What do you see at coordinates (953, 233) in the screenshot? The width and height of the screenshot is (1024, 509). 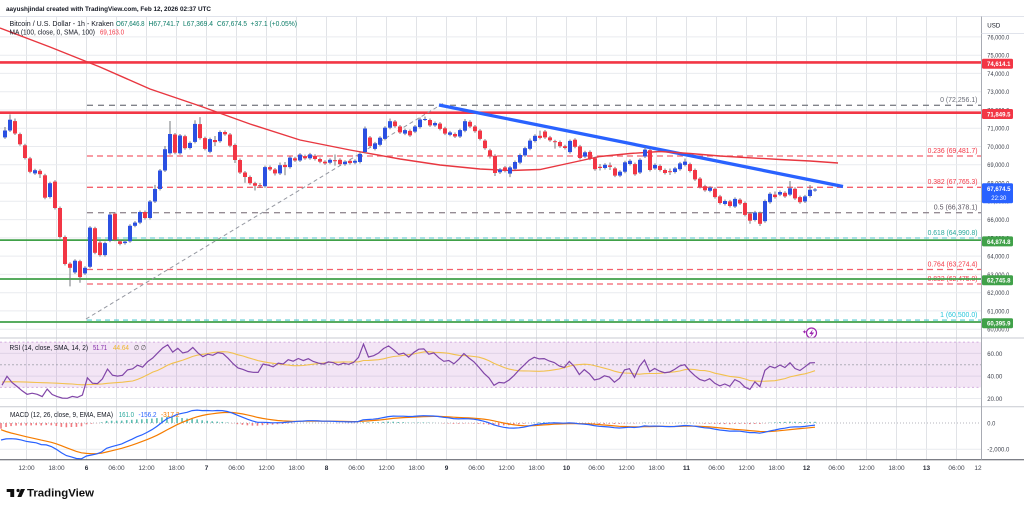 I see `svg-text: 0.618 (64,990.8)` at bounding box center [953, 233].